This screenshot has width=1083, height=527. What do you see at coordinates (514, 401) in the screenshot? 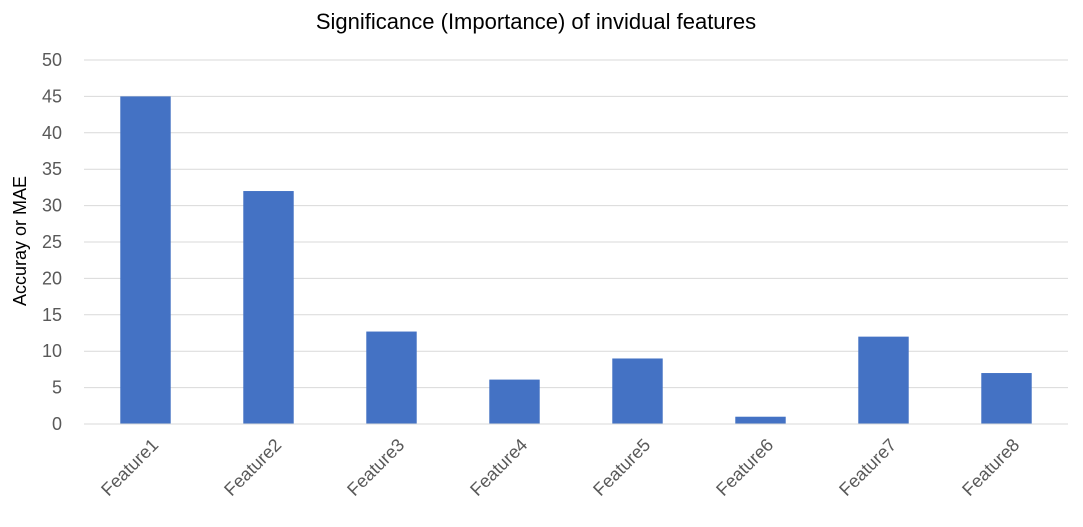
I see `bar-feature4` at bounding box center [514, 401].